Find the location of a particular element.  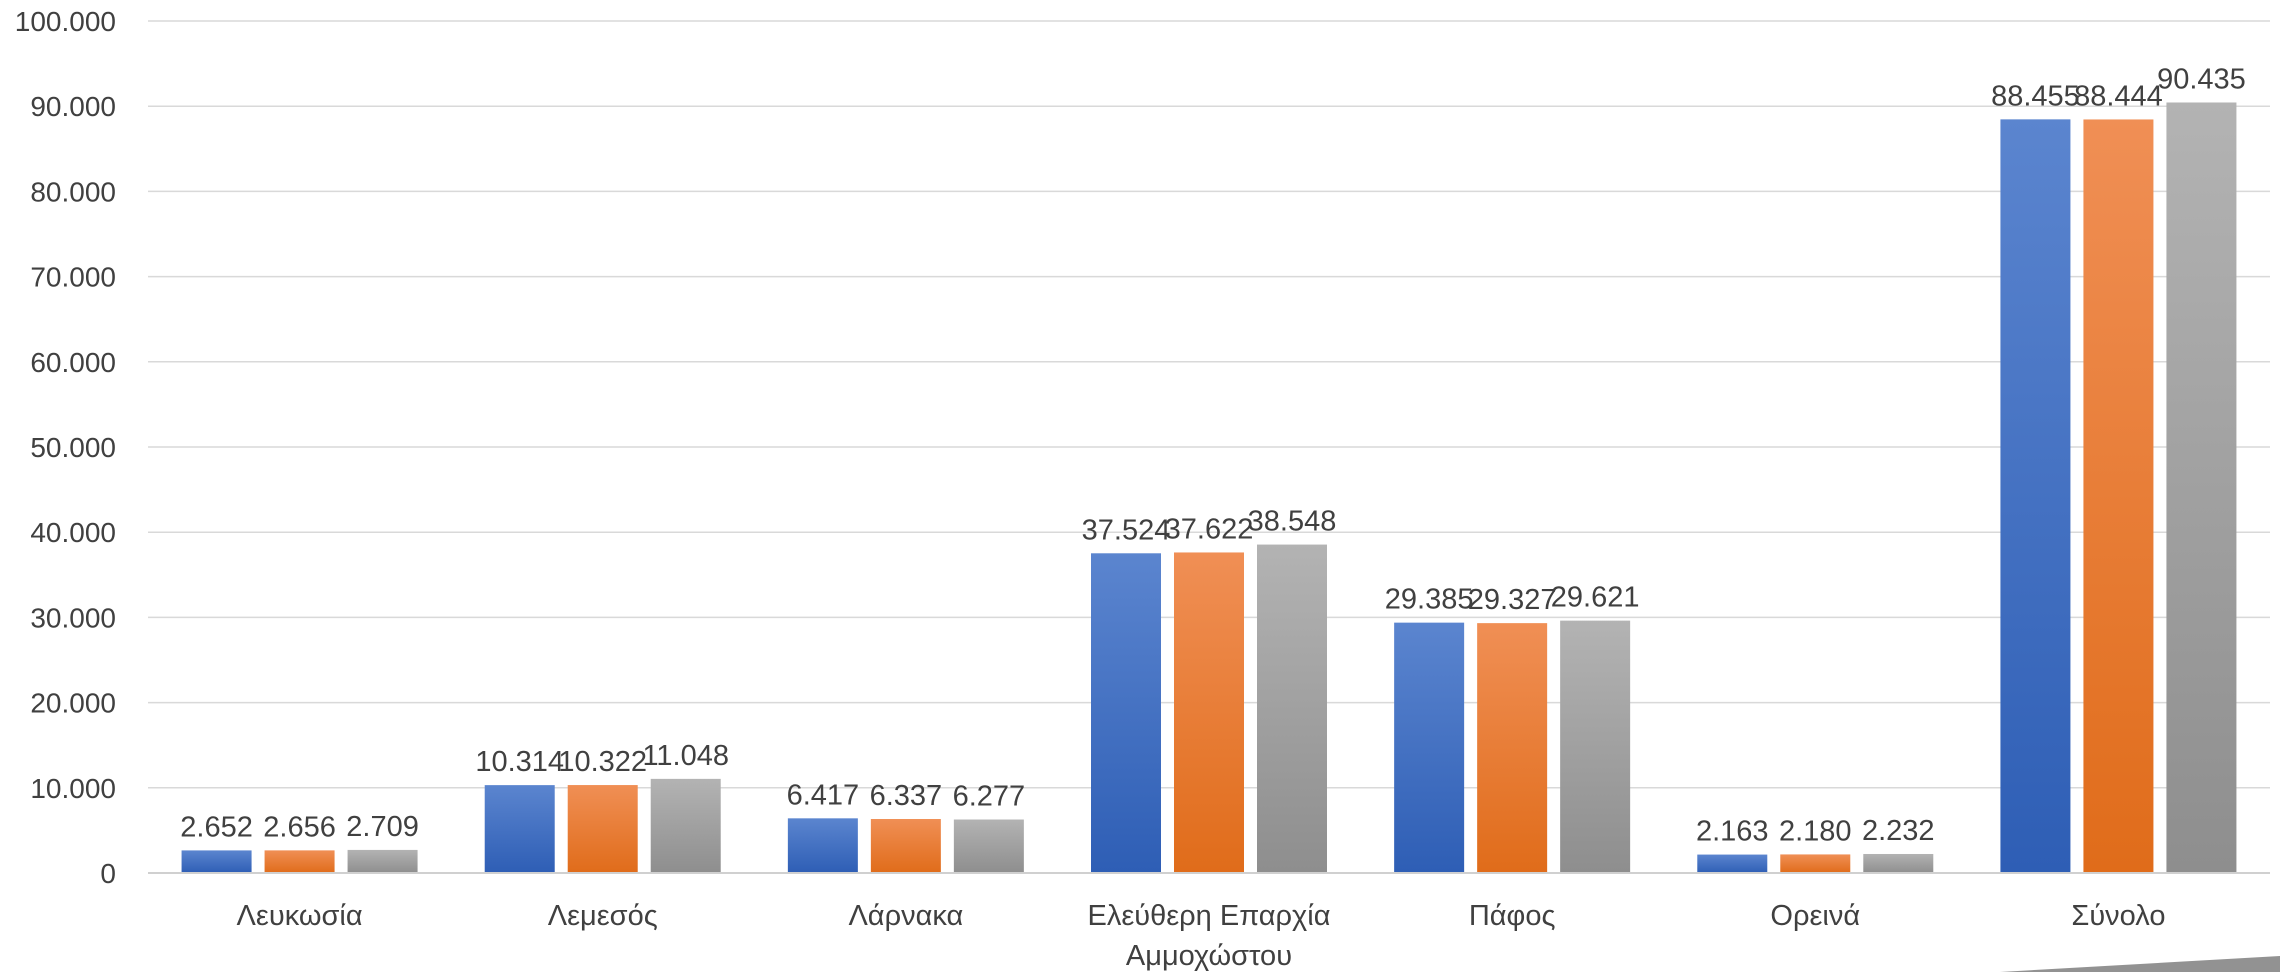

data-label: 2.652 is located at coordinates (216, 827).